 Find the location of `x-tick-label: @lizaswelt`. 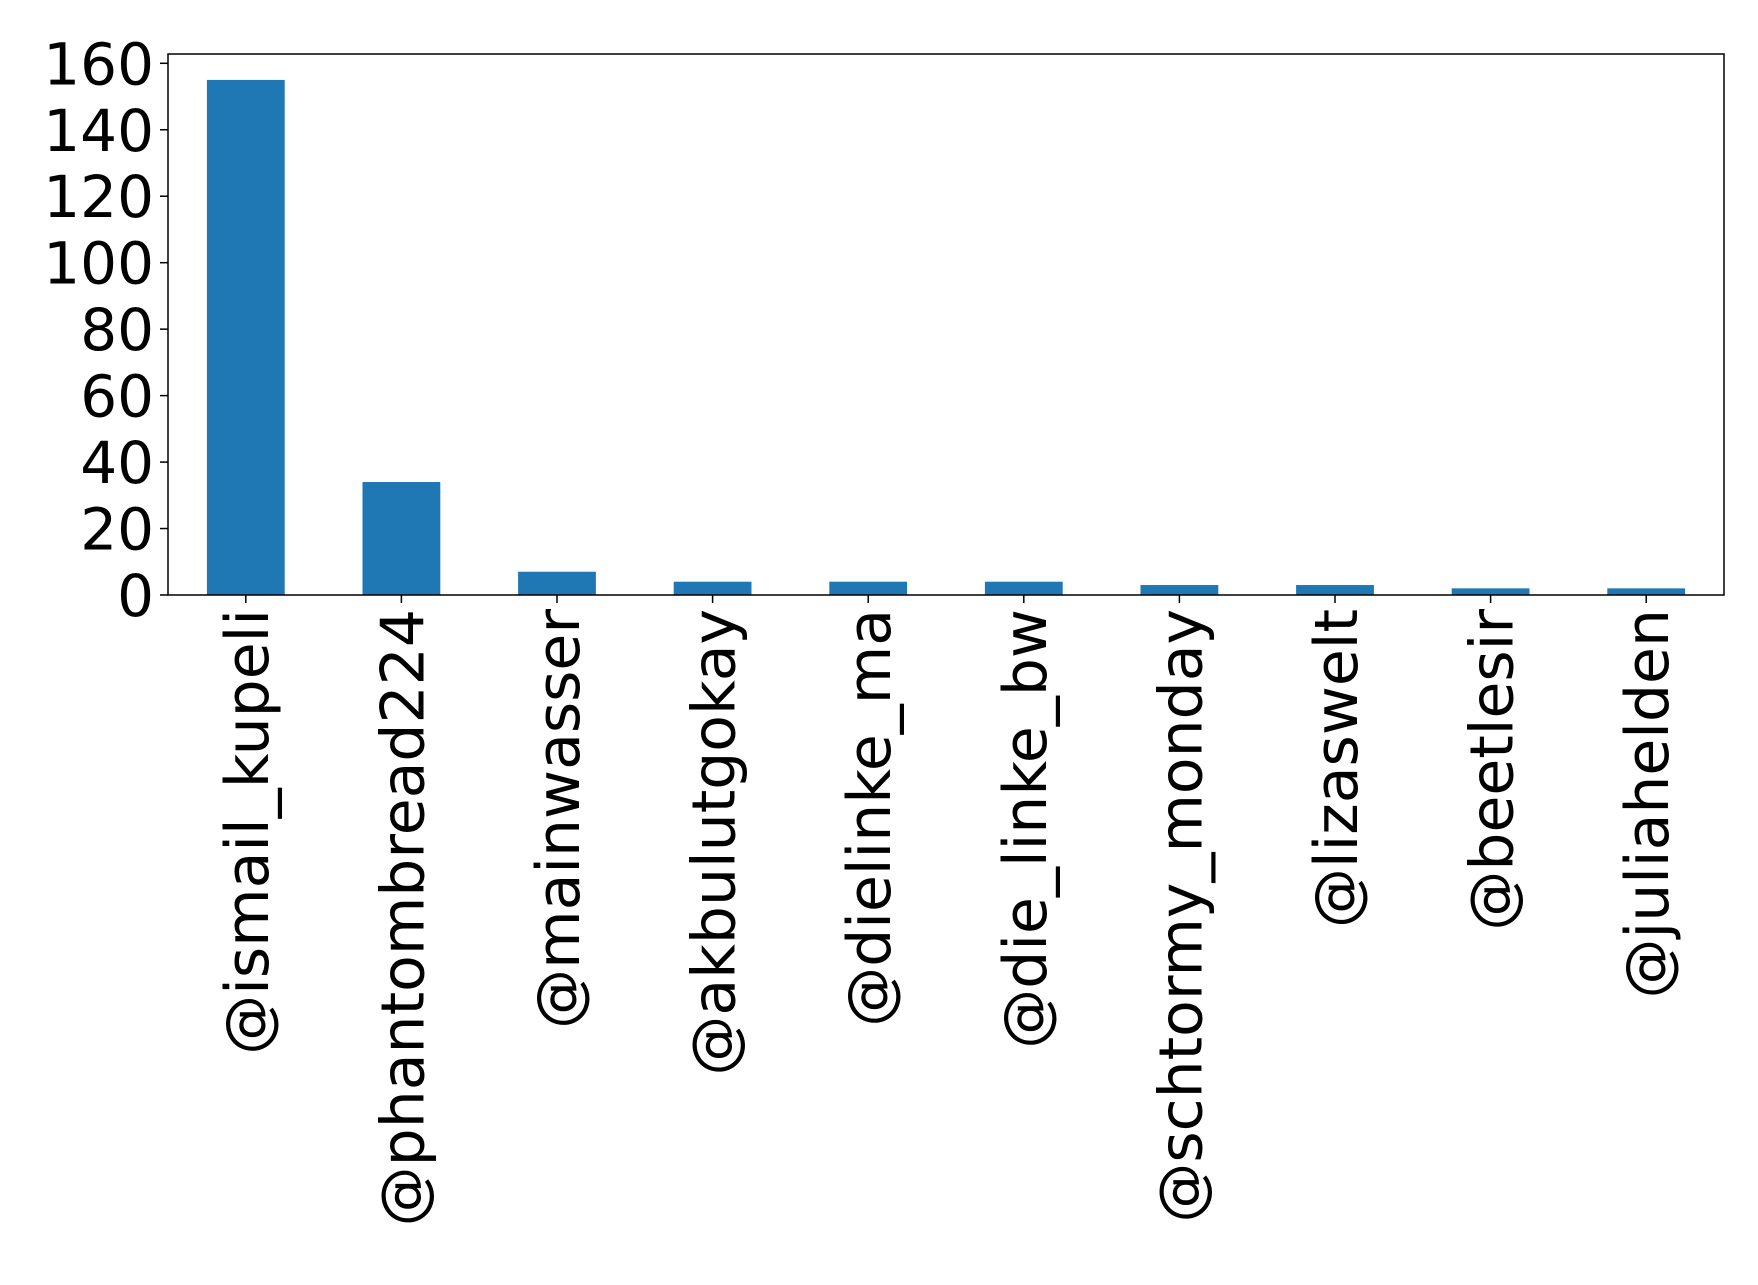

x-tick-label: @lizaswelt is located at coordinates (1337, 768).